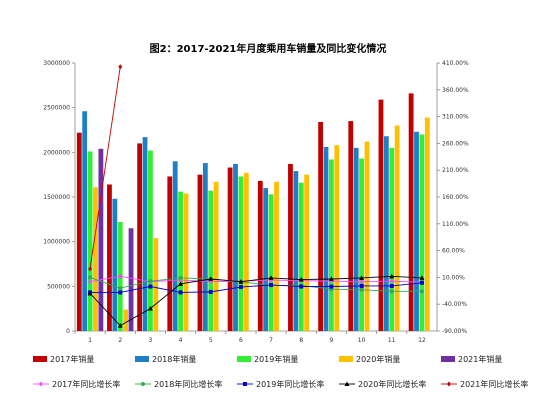 The width and height of the screenshot is (537, 409). Describe the element at coordinates (120, 340) in the screenshot. I see `x-tick-label: 2` at that location.